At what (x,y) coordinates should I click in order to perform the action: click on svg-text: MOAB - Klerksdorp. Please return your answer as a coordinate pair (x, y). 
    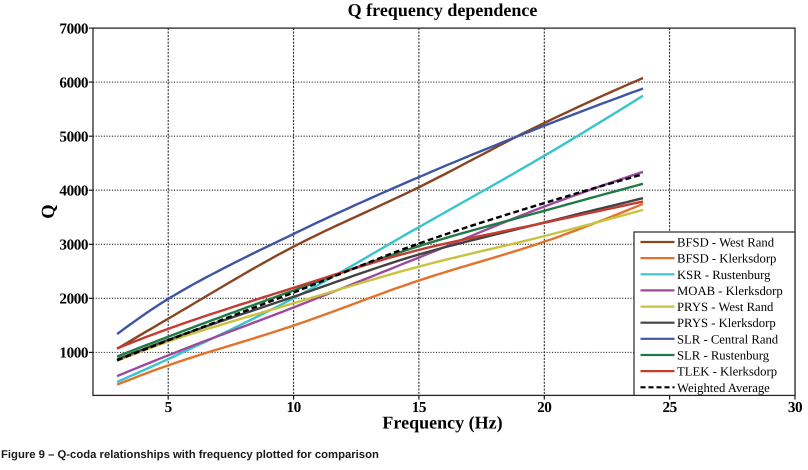
    Looking at the image, I should click on (730, 291).